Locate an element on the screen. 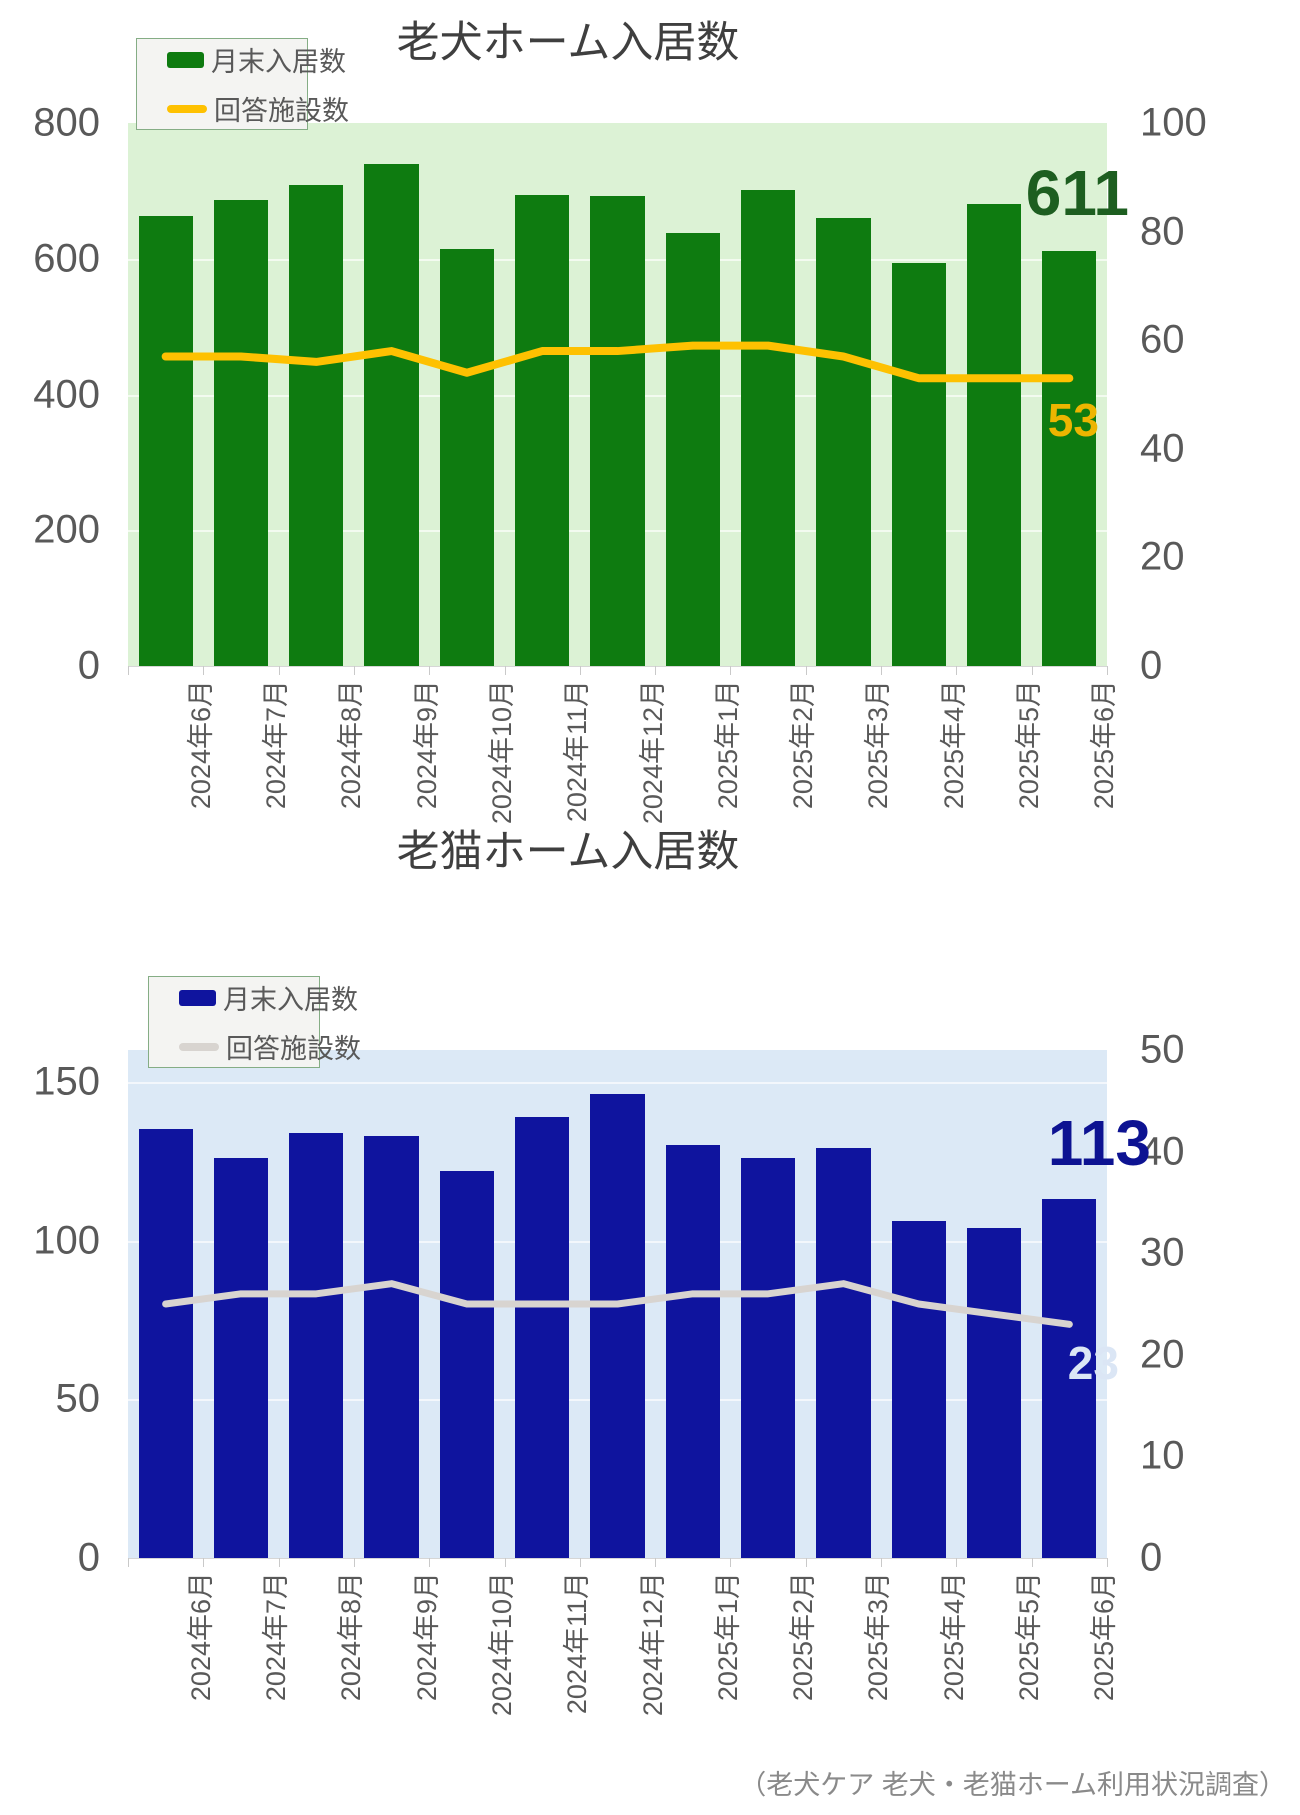 The width and height of the screenshot is (1300, 1815). x-tick-label: 2025年1月 is located at coordinates (727, 745).